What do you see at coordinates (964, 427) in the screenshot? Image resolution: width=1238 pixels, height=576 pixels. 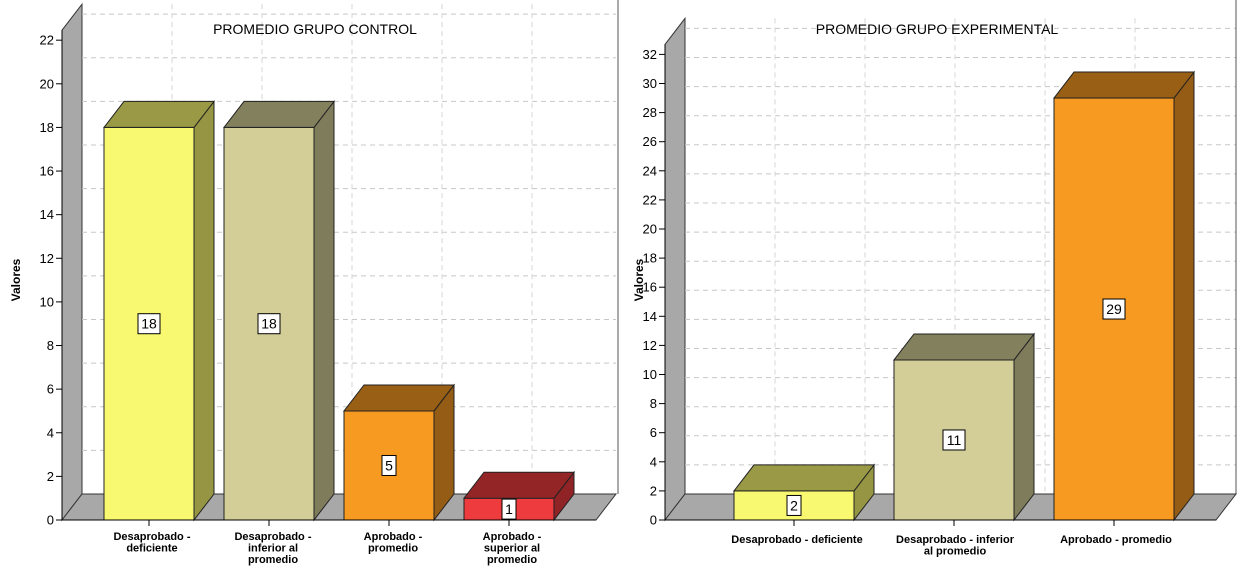 I see `bar-1: 11` at bounding box center [964, 427].